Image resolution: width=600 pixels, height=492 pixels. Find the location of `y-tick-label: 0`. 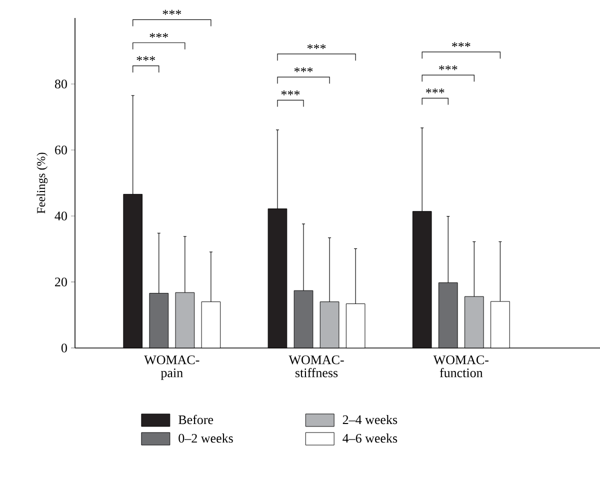

y-tick-label: 0 is located at coordinates (64, 348).